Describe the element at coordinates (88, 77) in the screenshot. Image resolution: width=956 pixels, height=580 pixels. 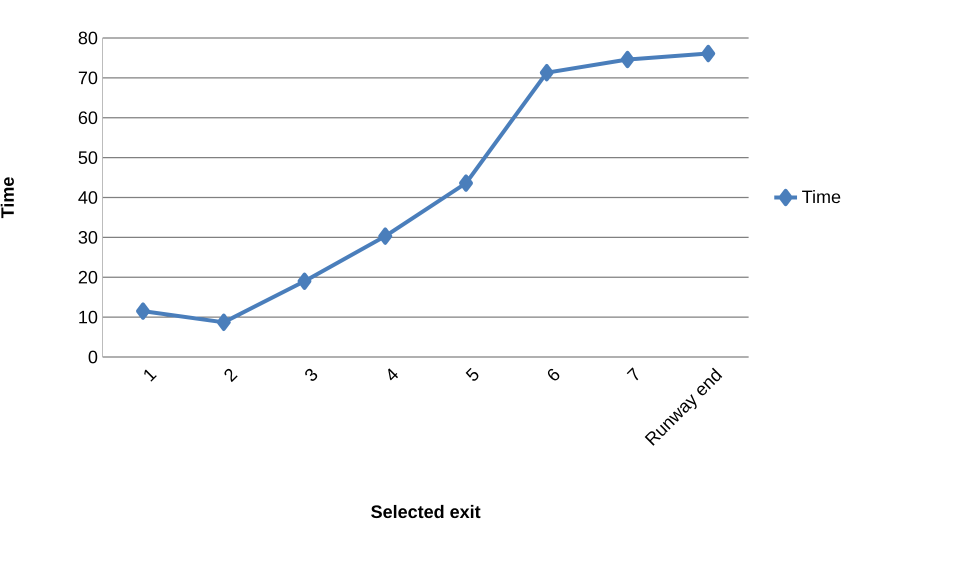
I see `y-tick-label: 70` at that location.